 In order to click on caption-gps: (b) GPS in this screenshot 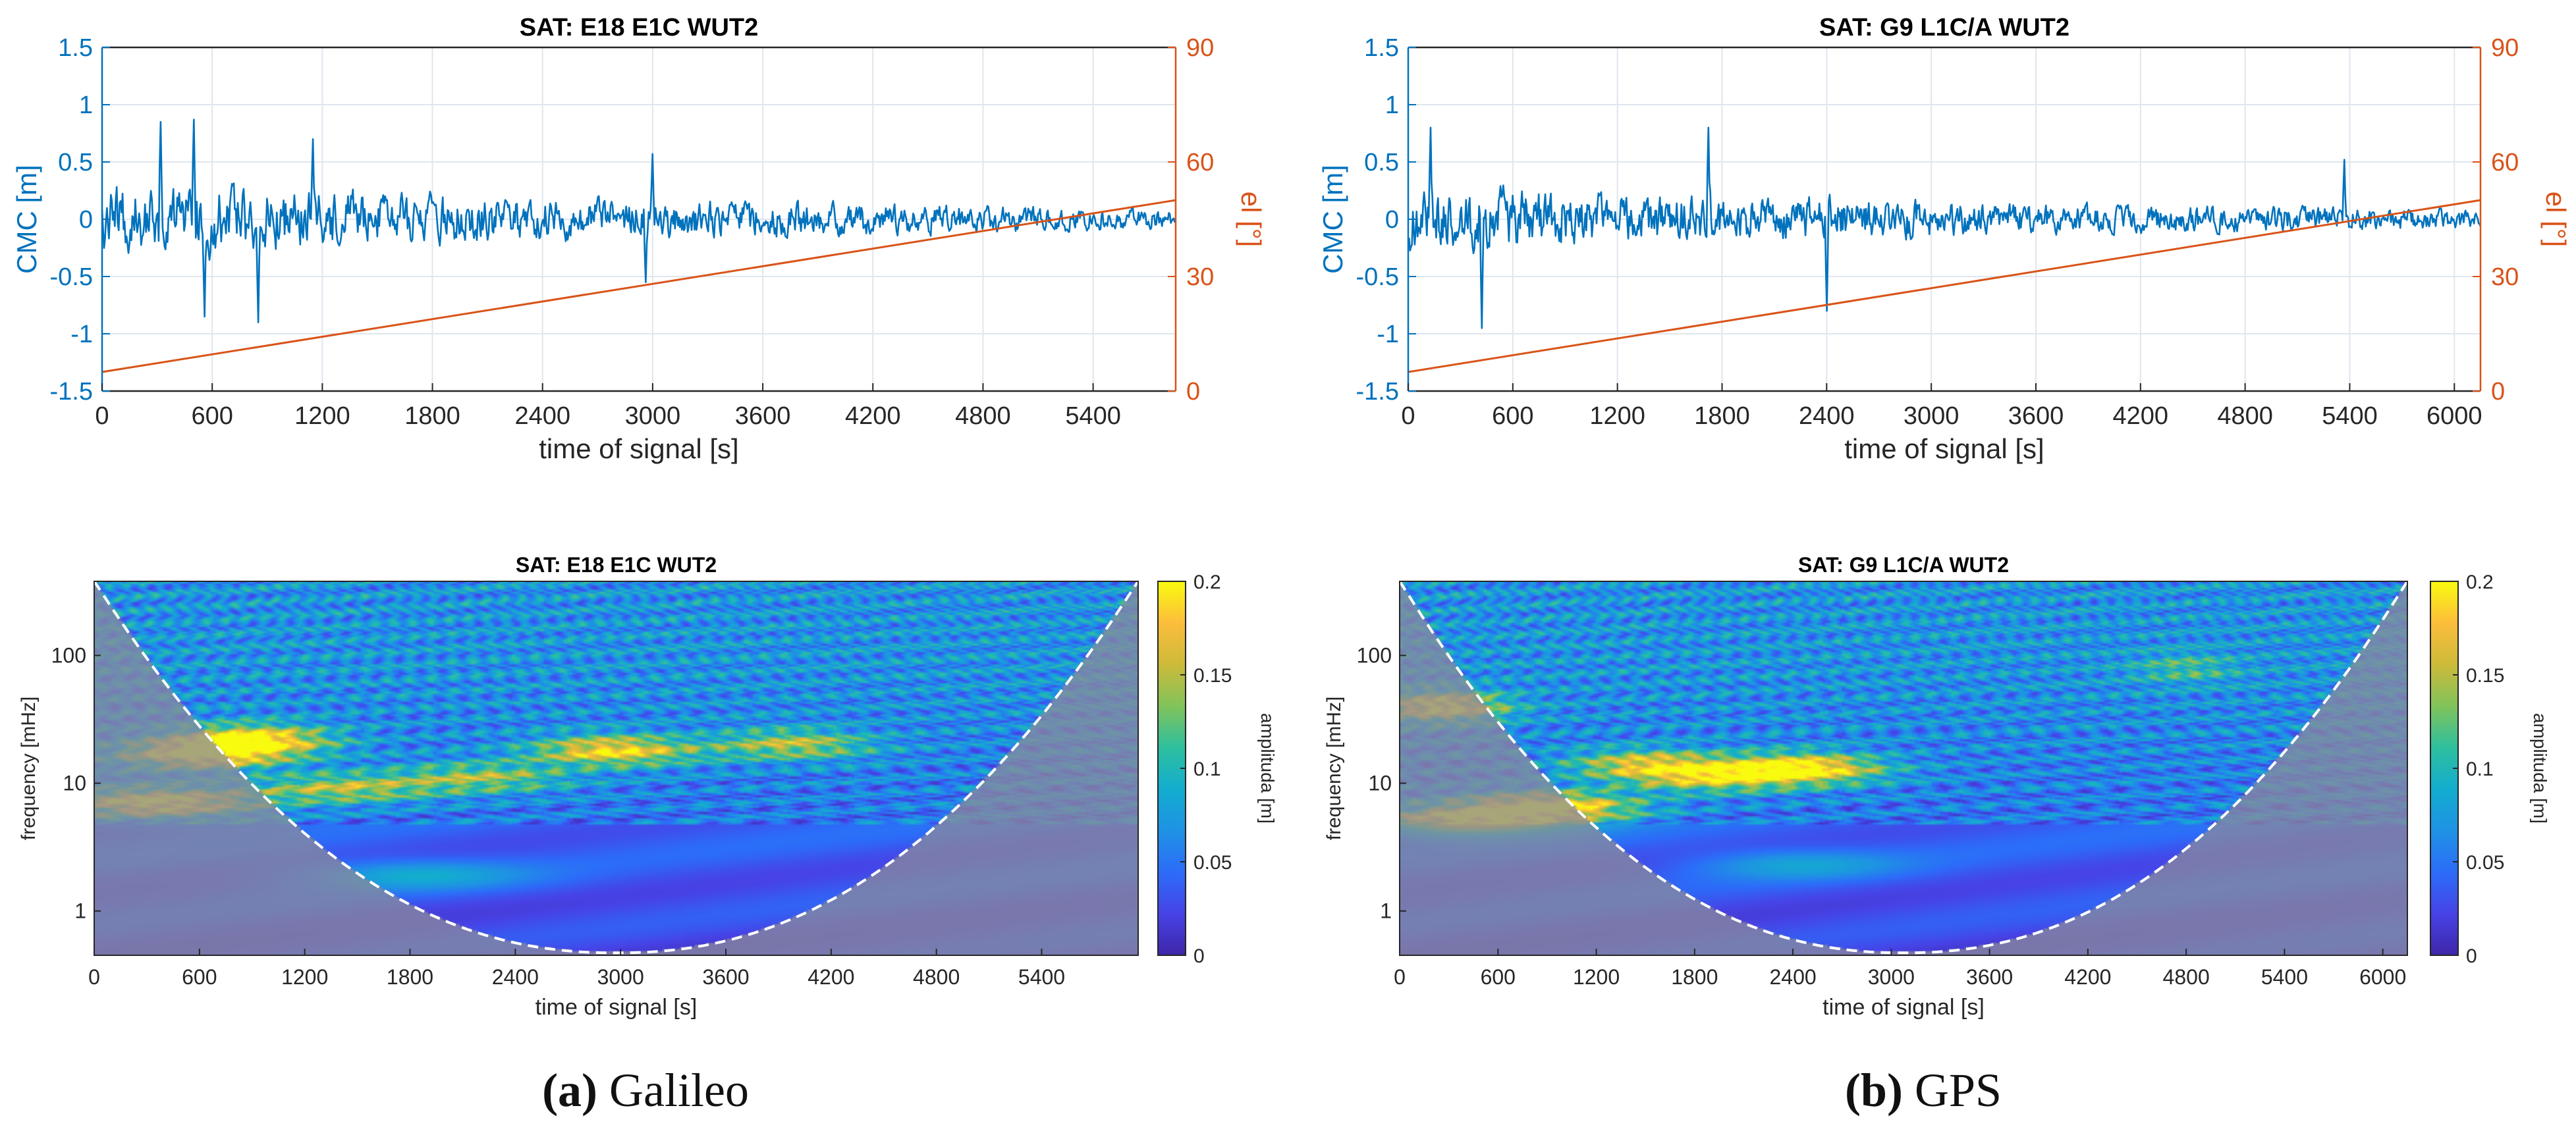, I will do `click(1923, 1090)`.